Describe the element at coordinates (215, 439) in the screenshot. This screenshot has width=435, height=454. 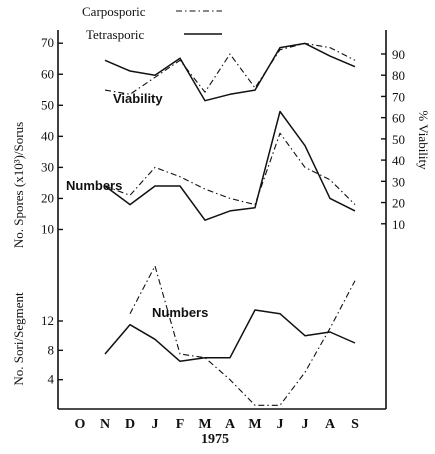
I see `x-axis-year-label: 1975` at that location.